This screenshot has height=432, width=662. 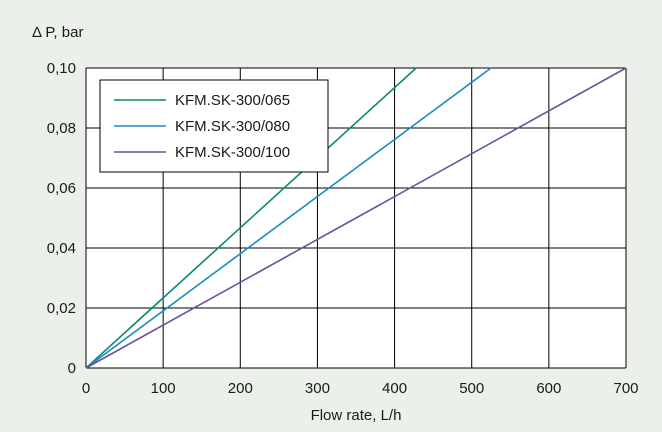 I want to click on x-axis-label: Flow rate, L/h, so click(x=356, y=415).